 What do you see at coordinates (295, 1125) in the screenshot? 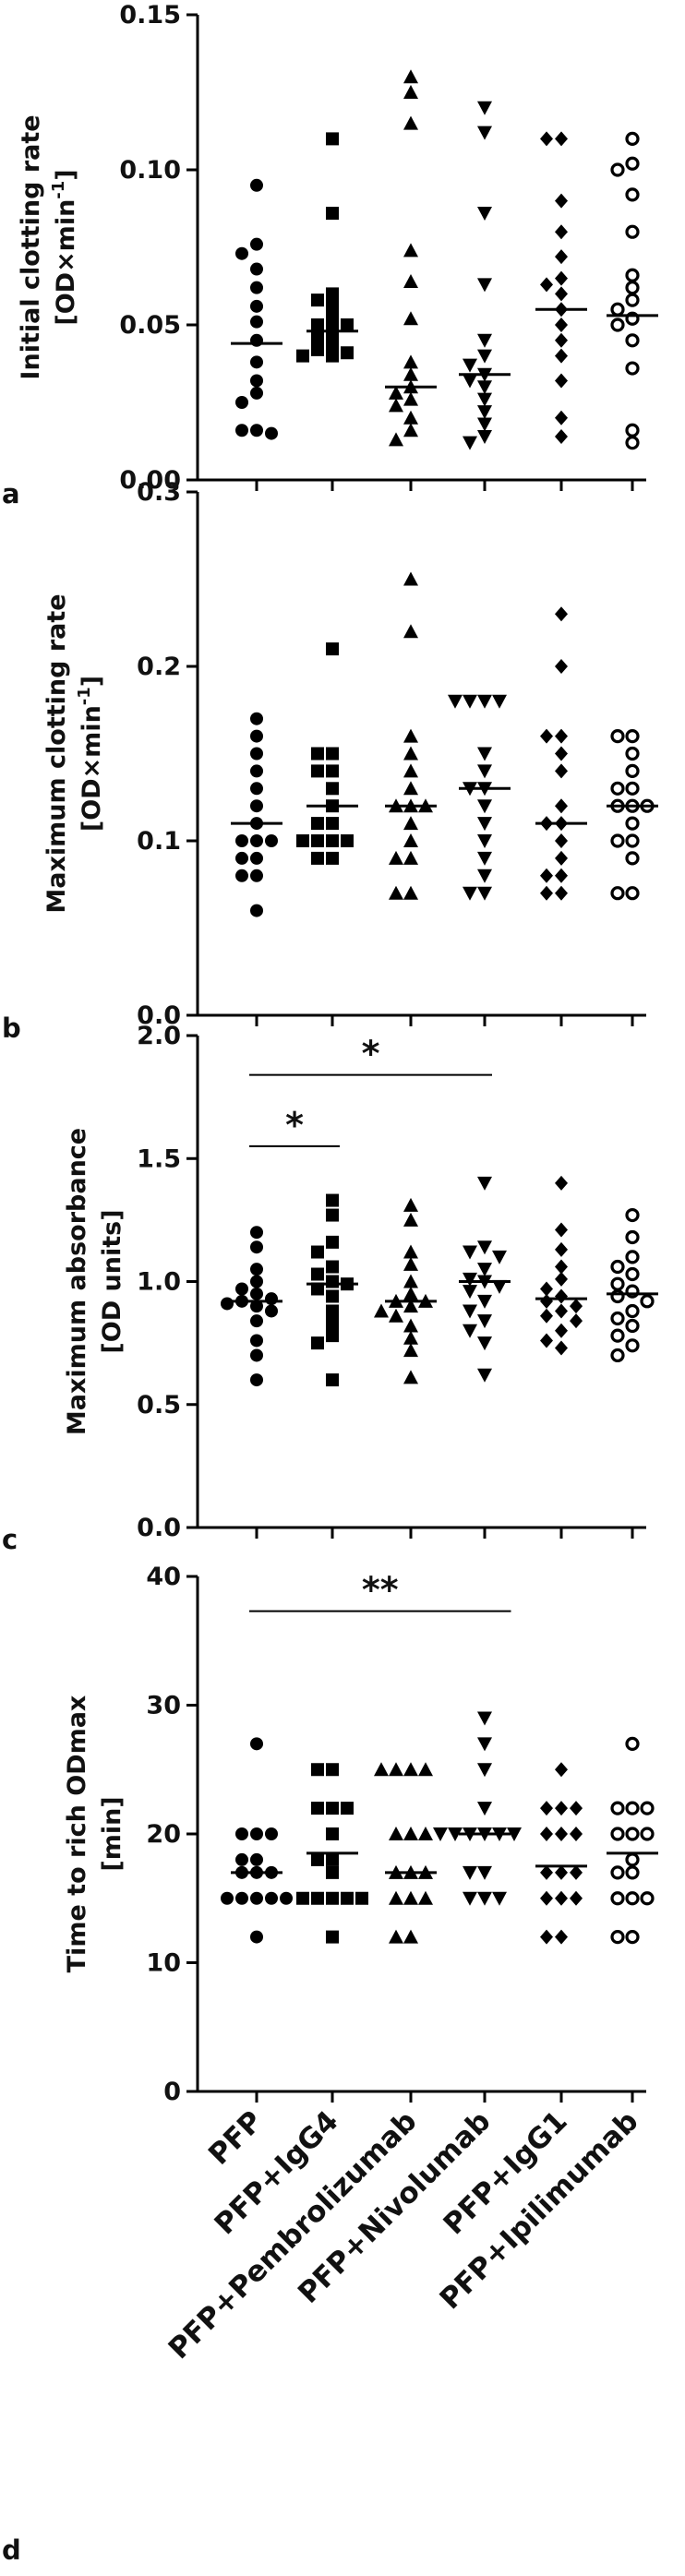
I see `significance-label: *` at bounding box center [295, 1125].